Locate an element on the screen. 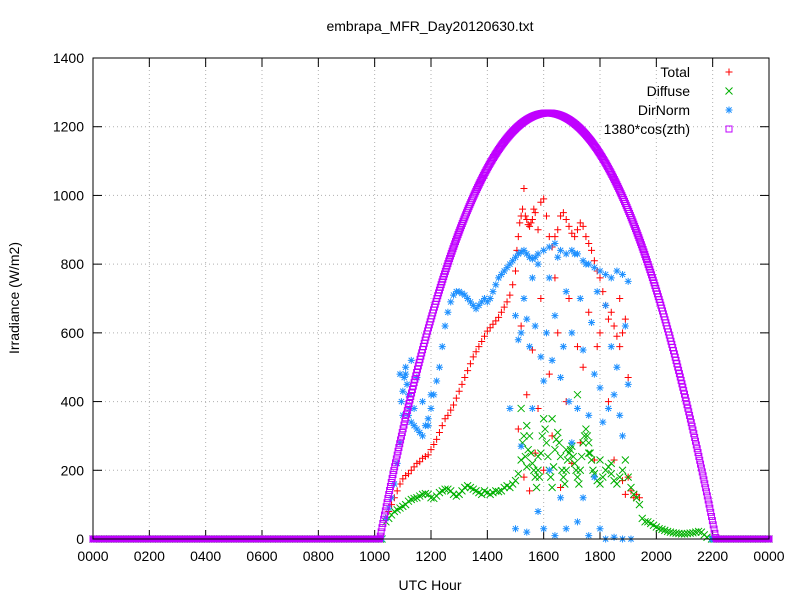  y-tick-label: 800 is located at coordinates (73, 264).